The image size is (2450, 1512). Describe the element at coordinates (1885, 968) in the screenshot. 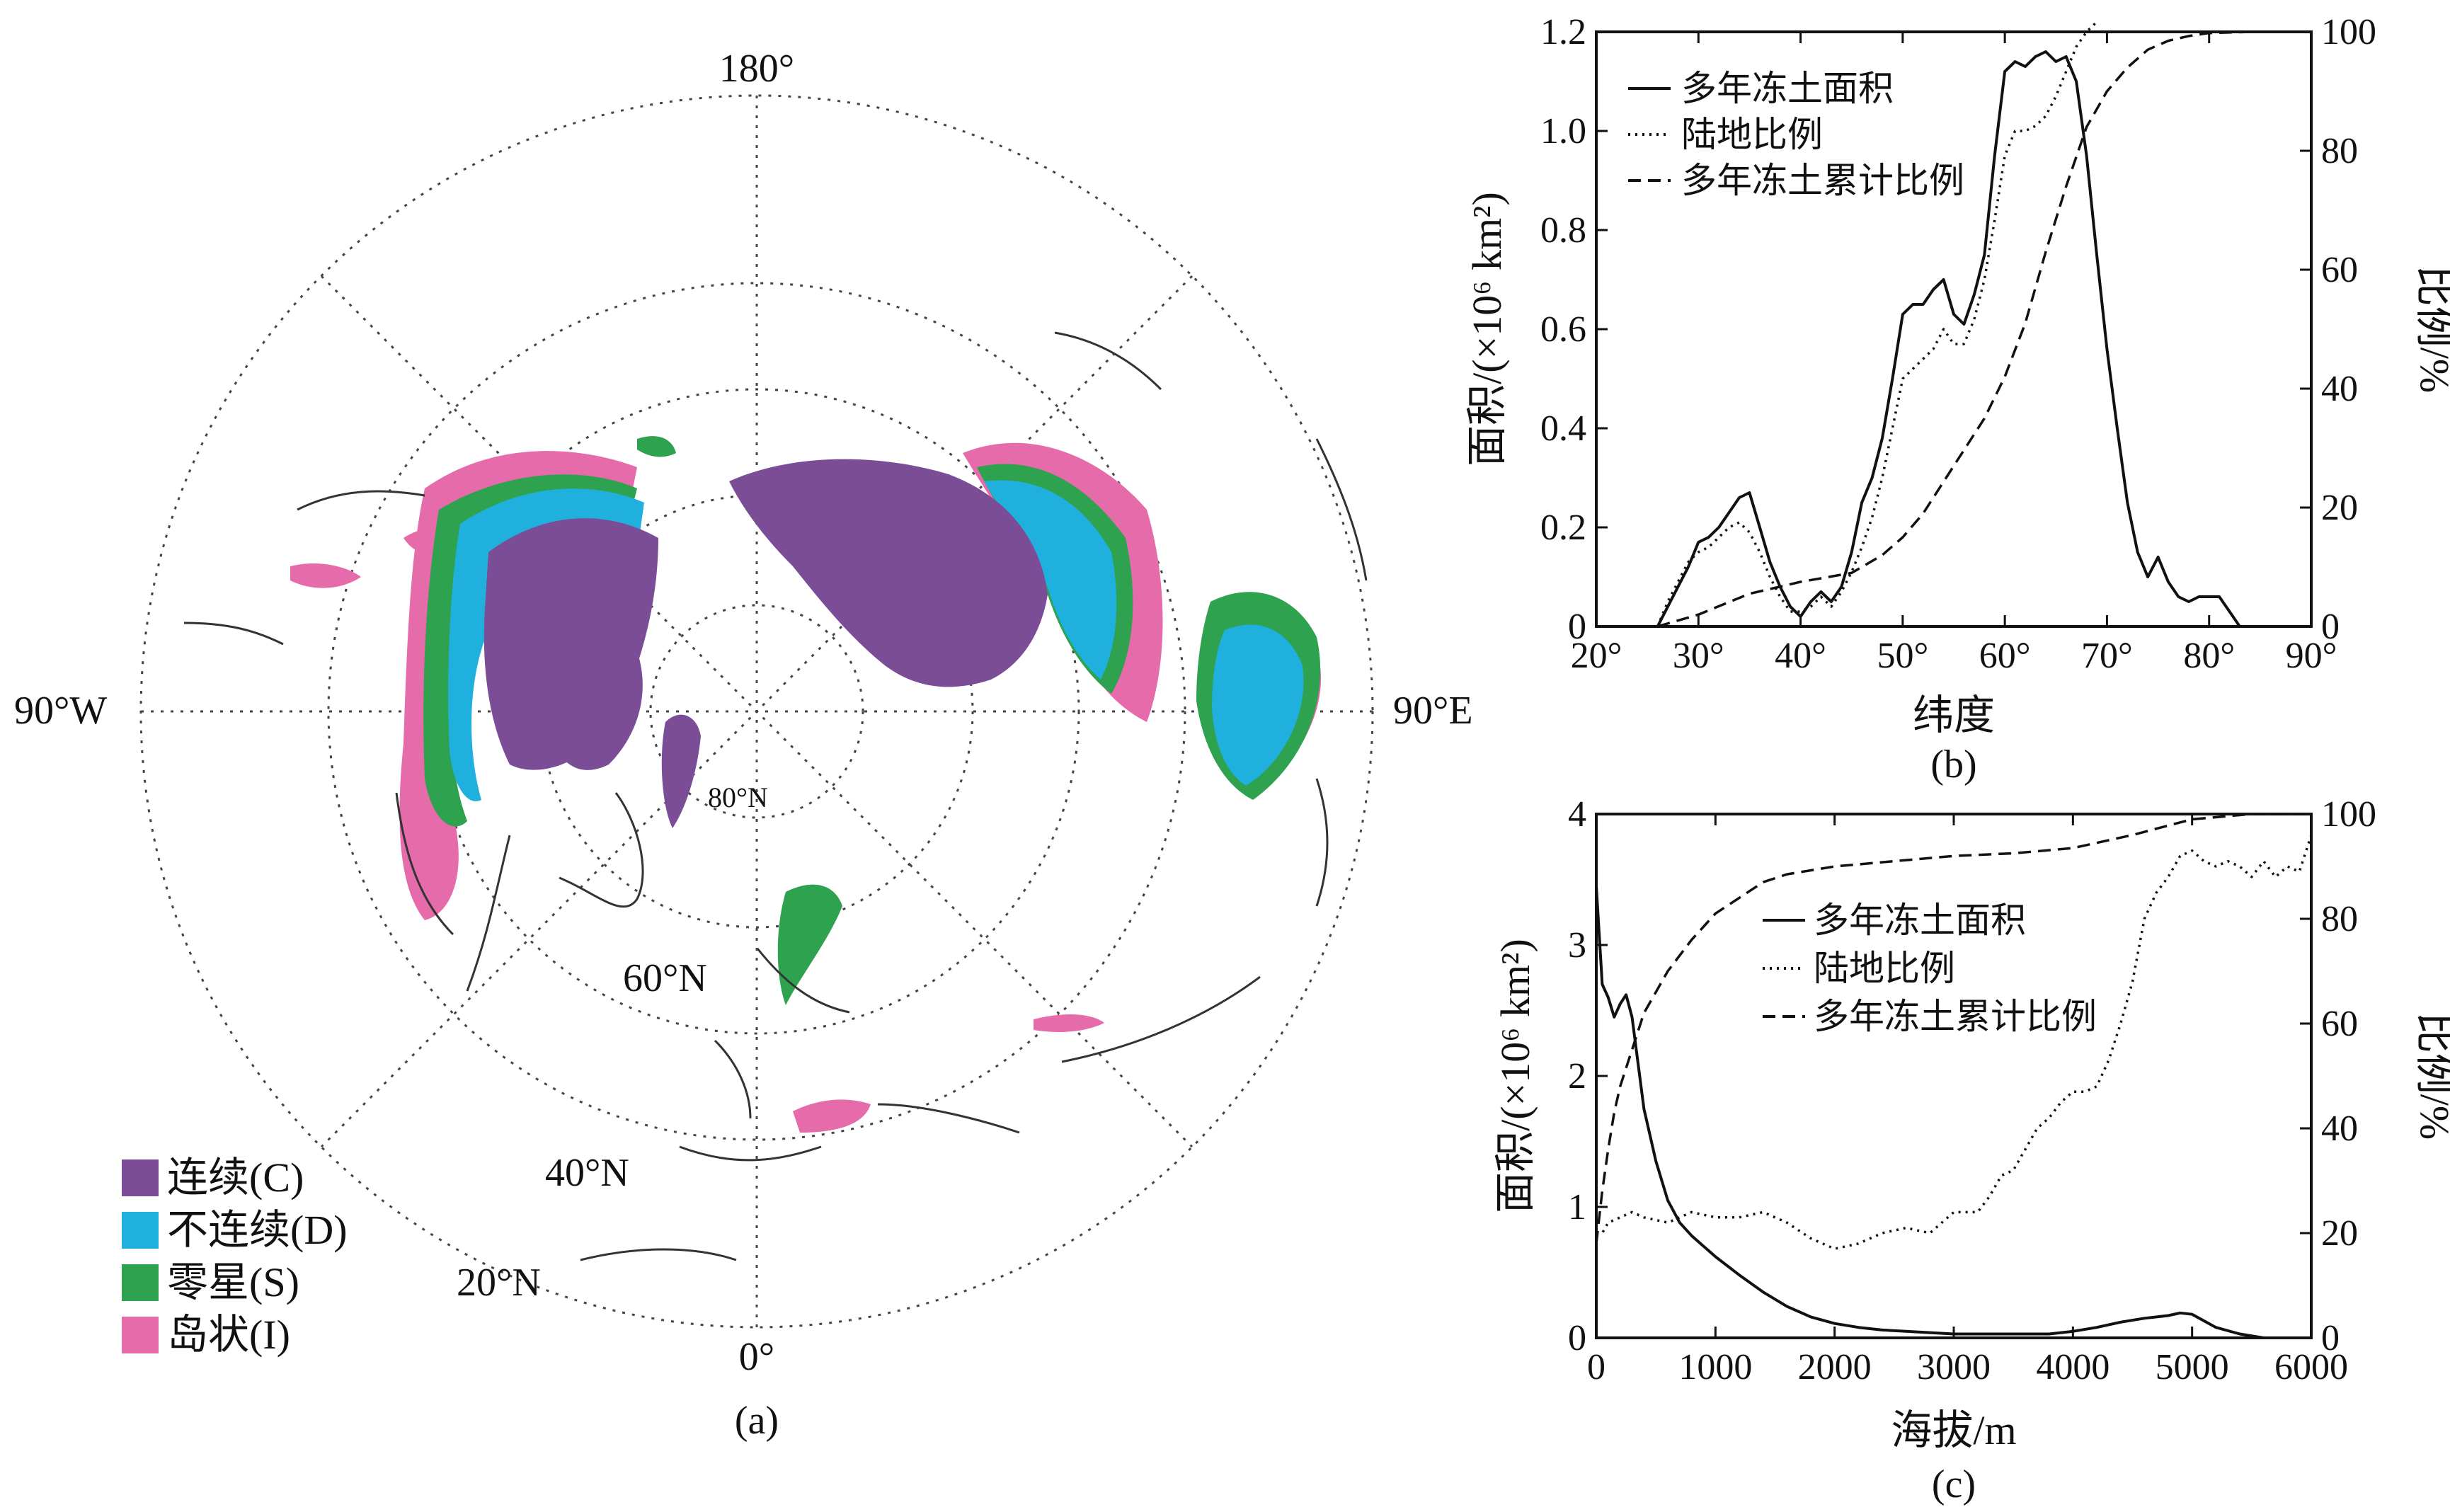

I see `legend-label-c-1: 陆地比例` at that location.